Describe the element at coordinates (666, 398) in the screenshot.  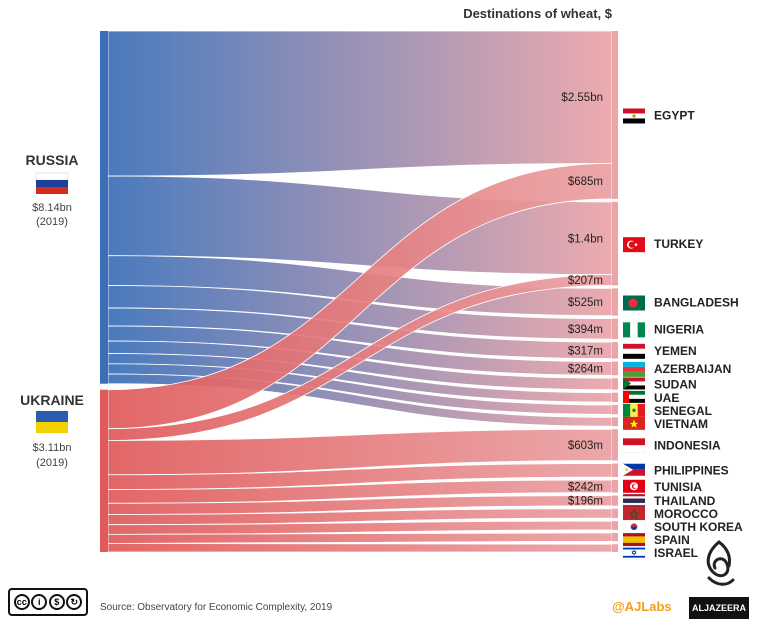
I see `dest-label: UAE` at that location.